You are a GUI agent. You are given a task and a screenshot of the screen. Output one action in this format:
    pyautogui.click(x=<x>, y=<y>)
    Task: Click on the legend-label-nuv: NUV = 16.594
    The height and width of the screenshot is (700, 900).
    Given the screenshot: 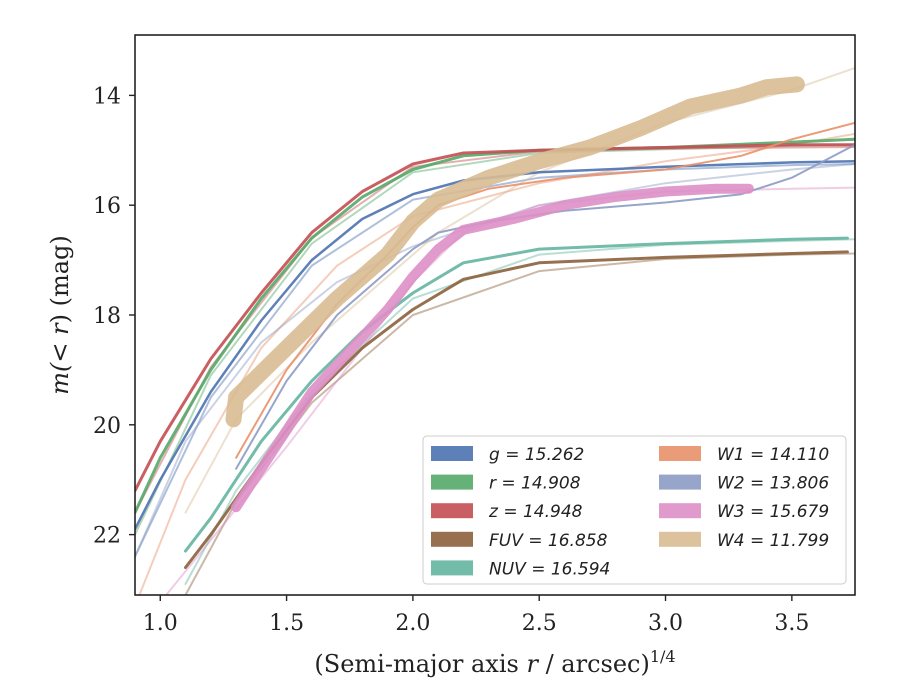 What is the action you would take?
    pyautogui.click(x=549, y=569)
    